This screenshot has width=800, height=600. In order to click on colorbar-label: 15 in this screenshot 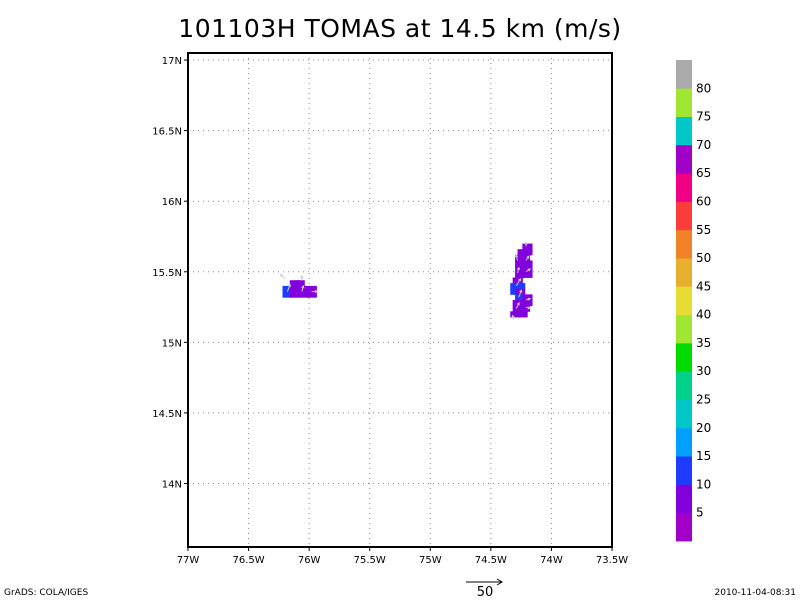, I will do `click(703, 456)`.